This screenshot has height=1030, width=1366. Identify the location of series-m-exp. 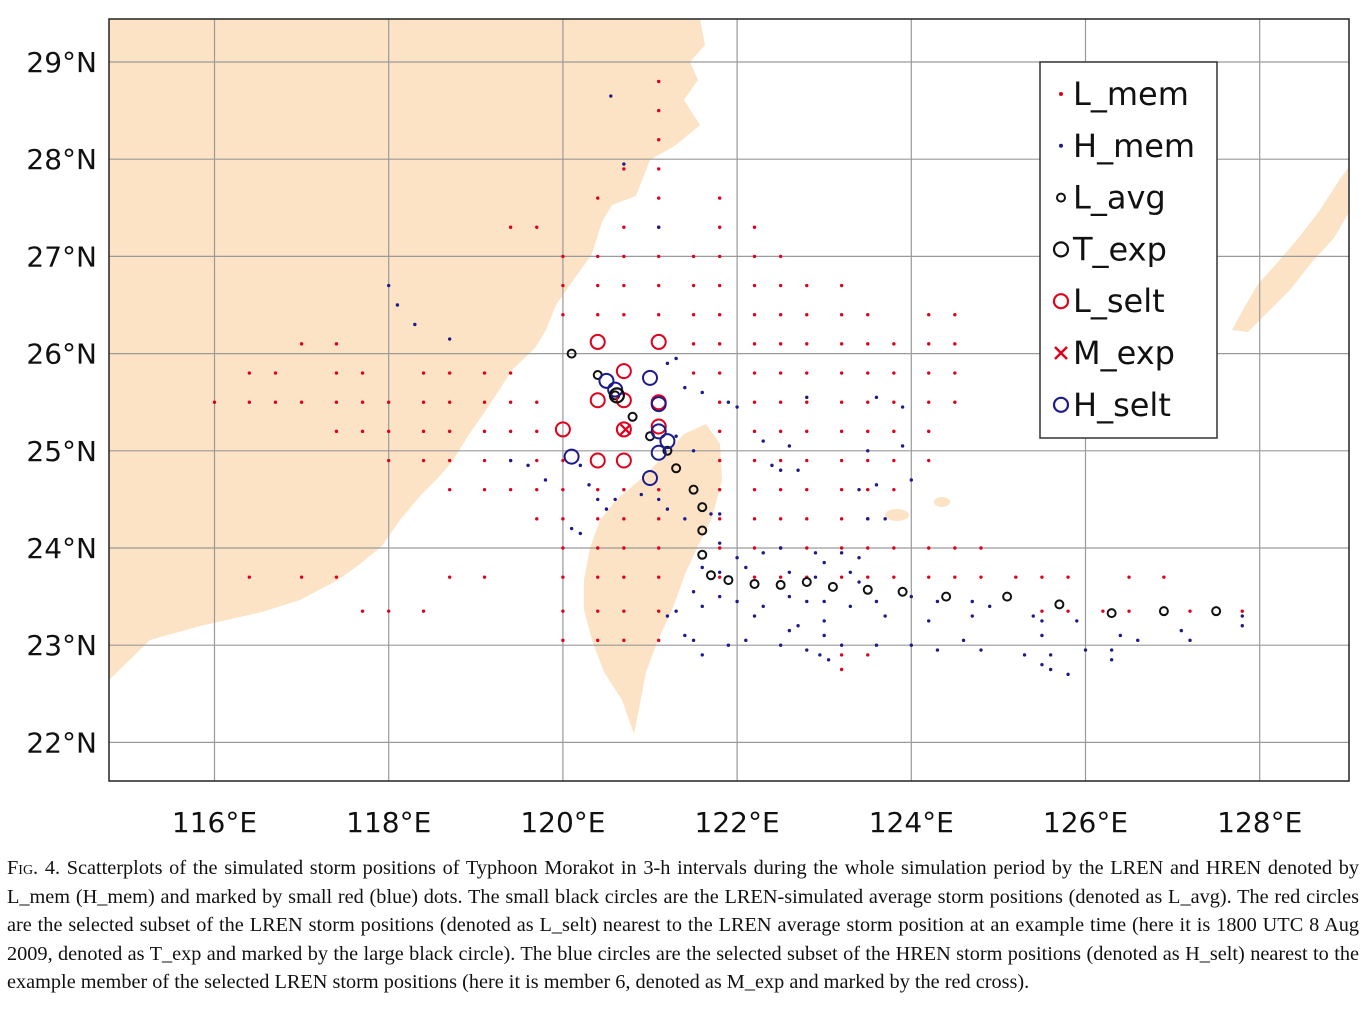
(625, 429).